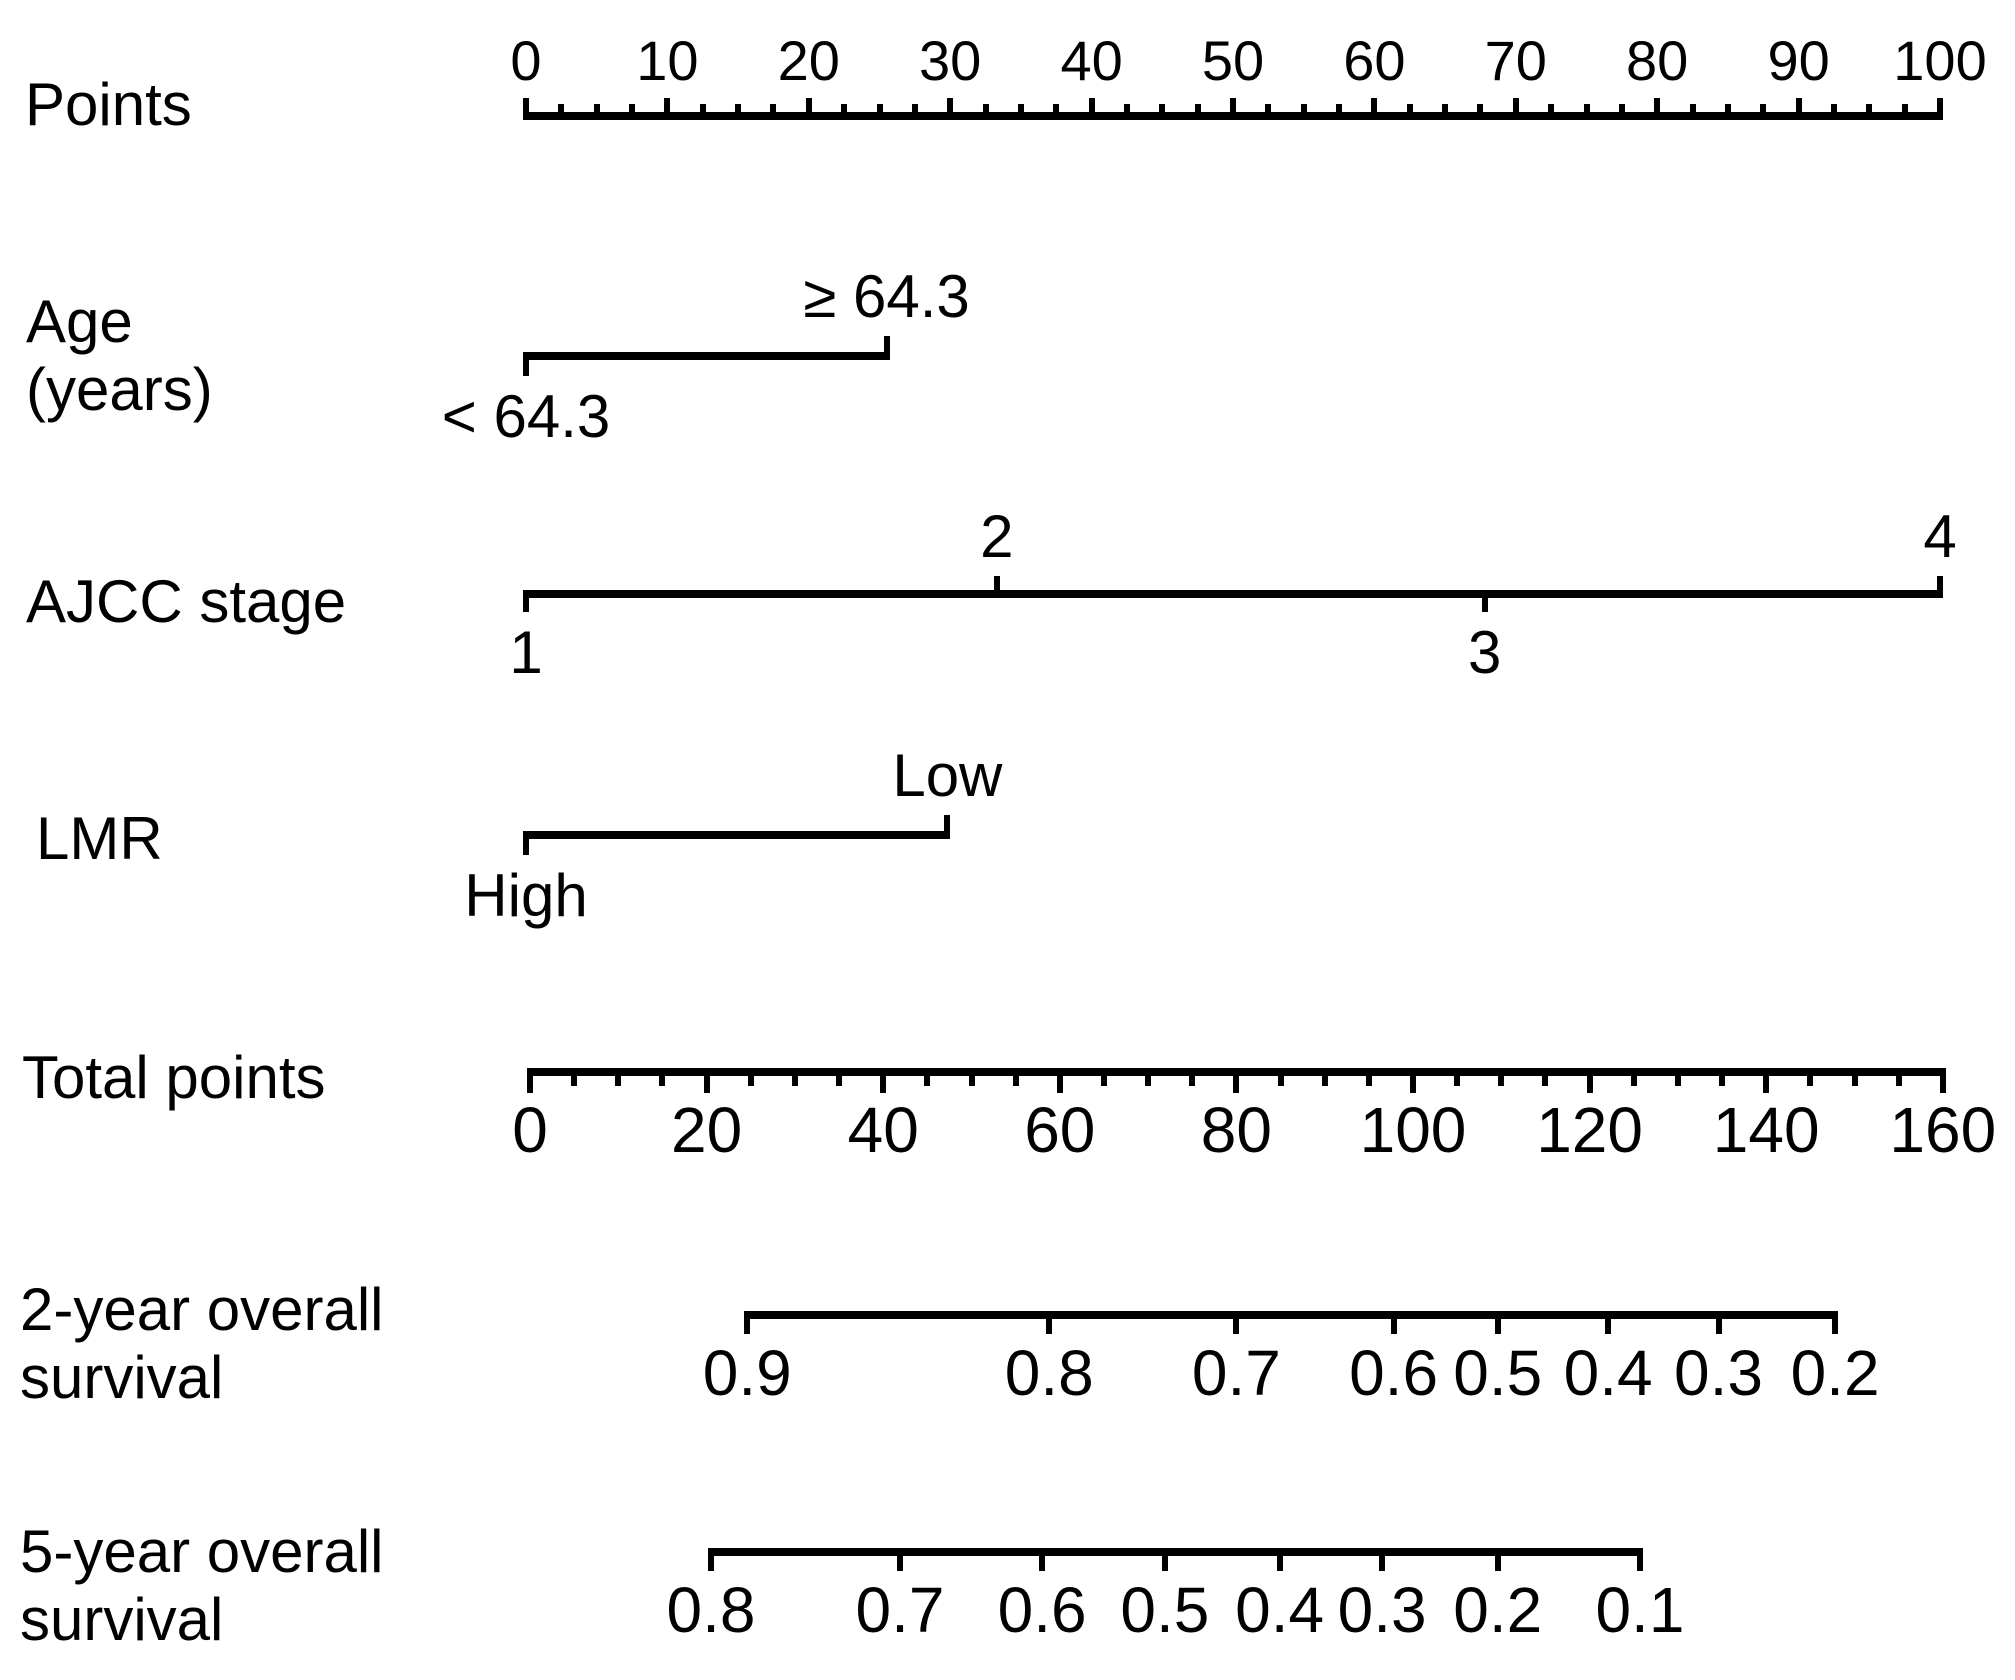 The width and height of the screenshot is (2015, 1680). I want to click on row-lmr-axis-line, so click(737, 835).